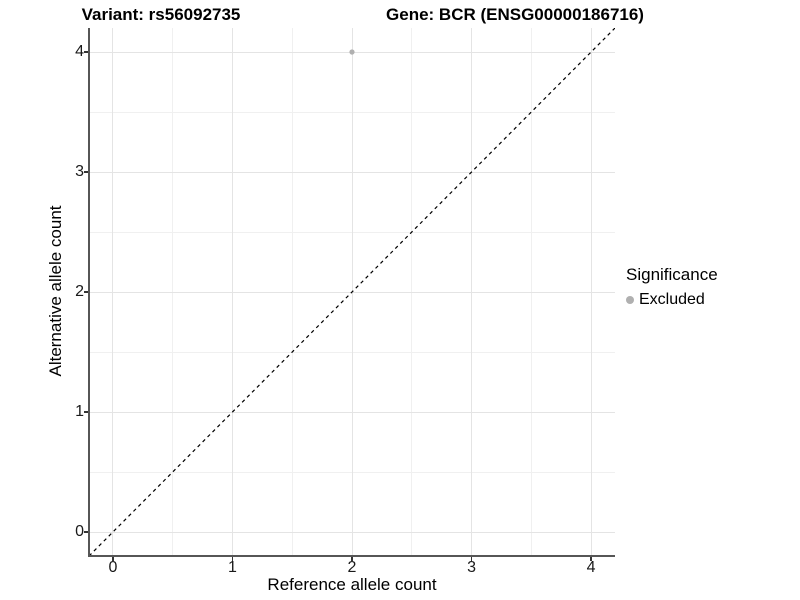  I want to click on legend: Significance Excluded, so click(672, 287).